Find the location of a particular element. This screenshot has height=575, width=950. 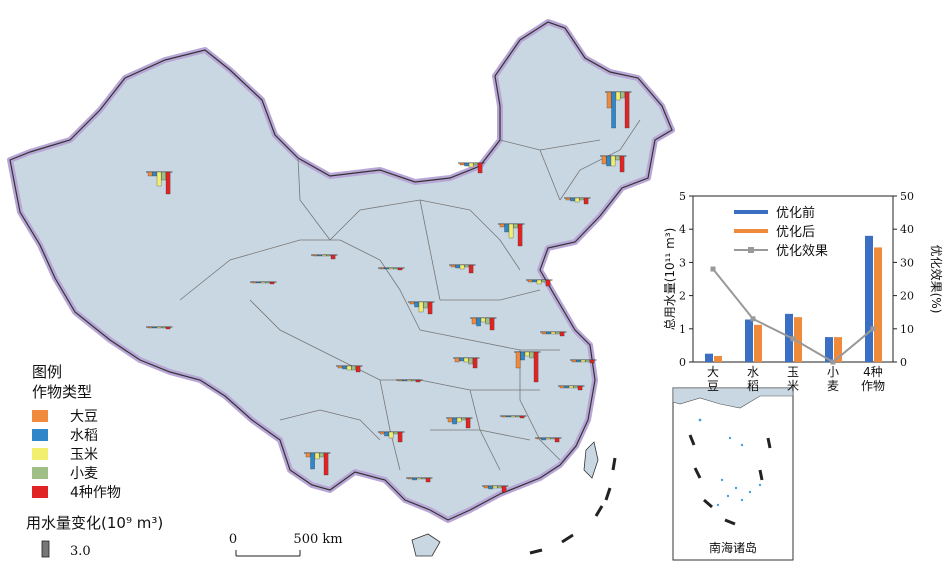

maritime-boundary-dashes is located at coordinates (573, 506).